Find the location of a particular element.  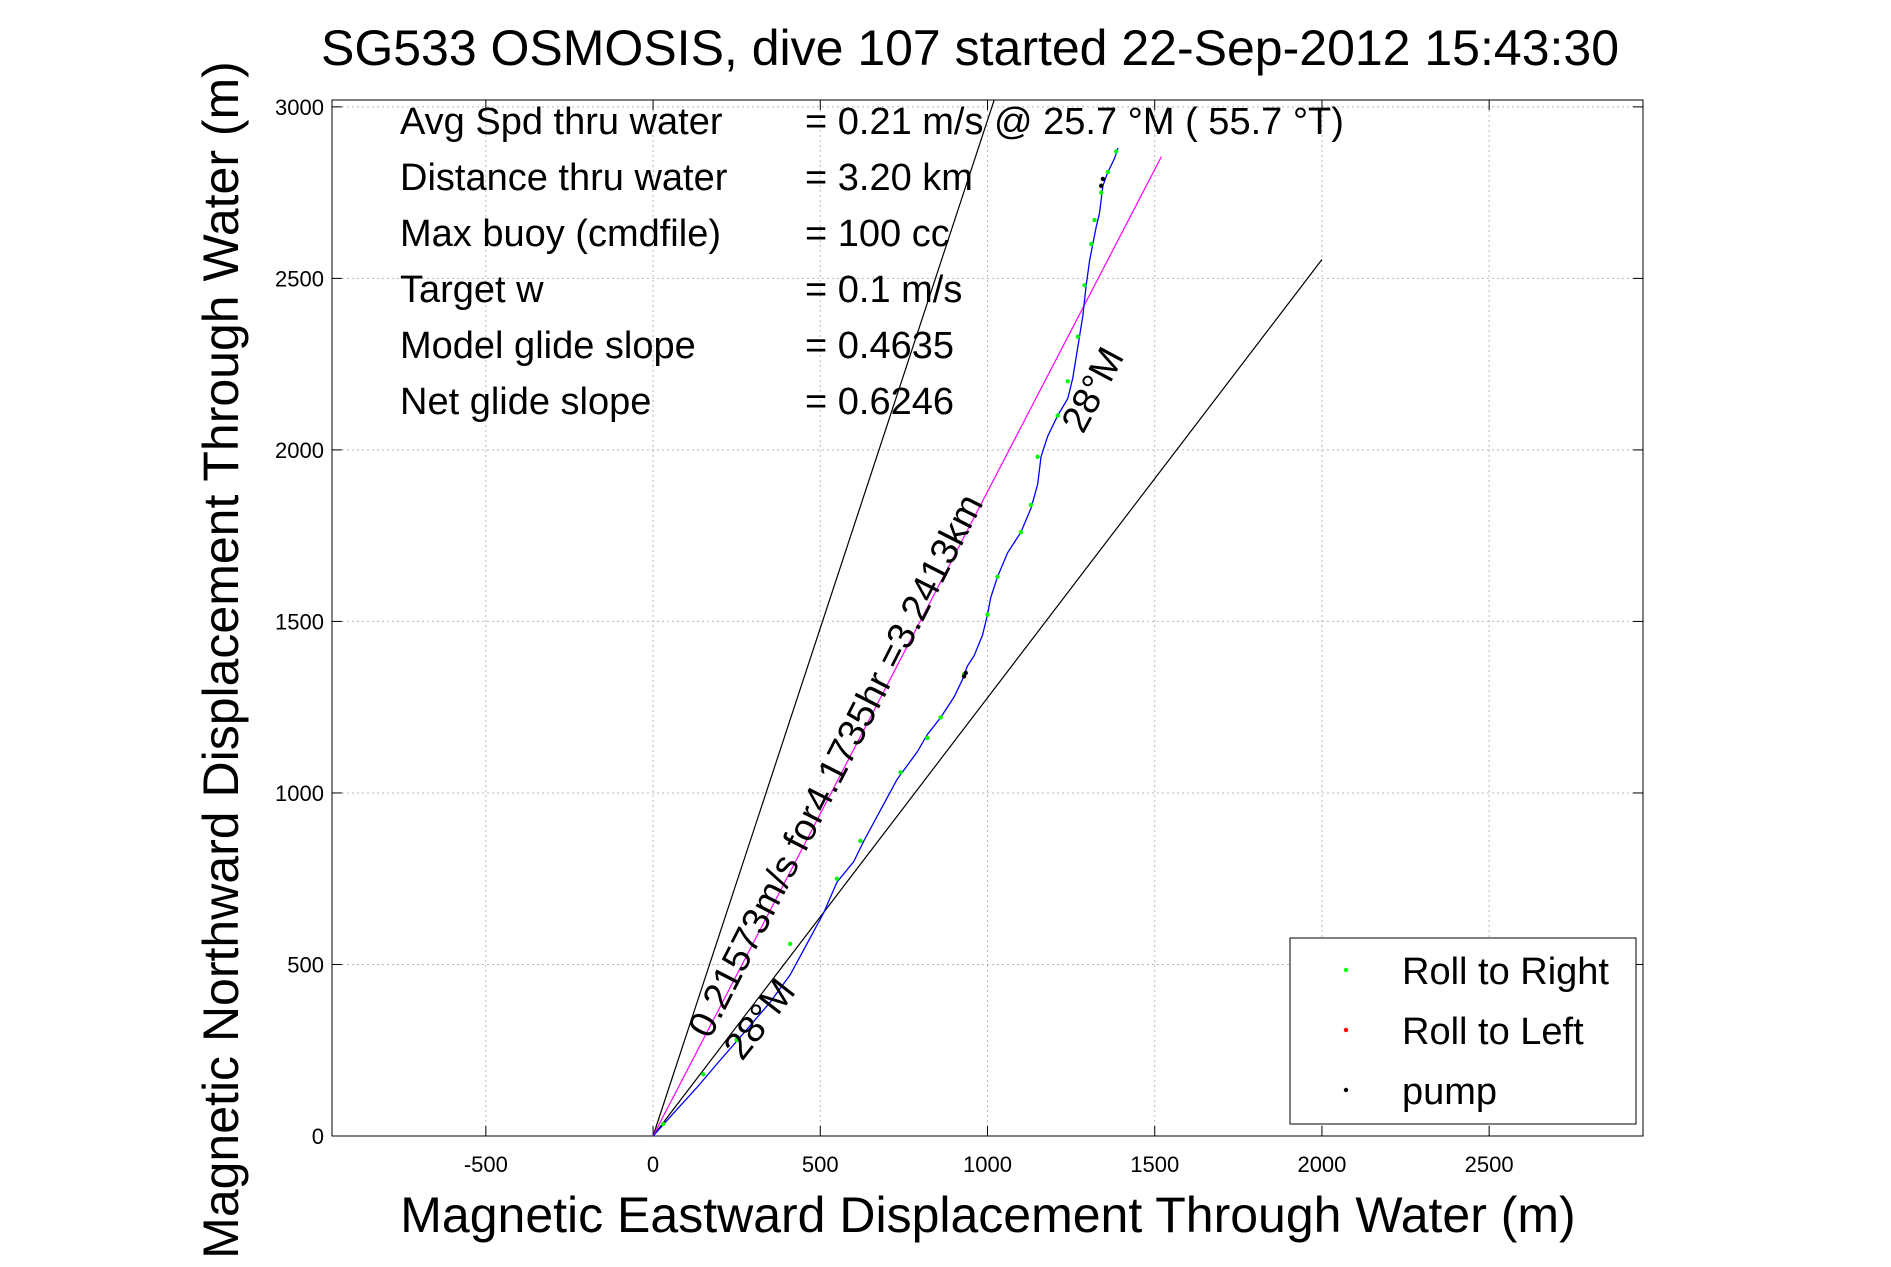

info-value: = 3.20 km is located at coordinates (889, 178).